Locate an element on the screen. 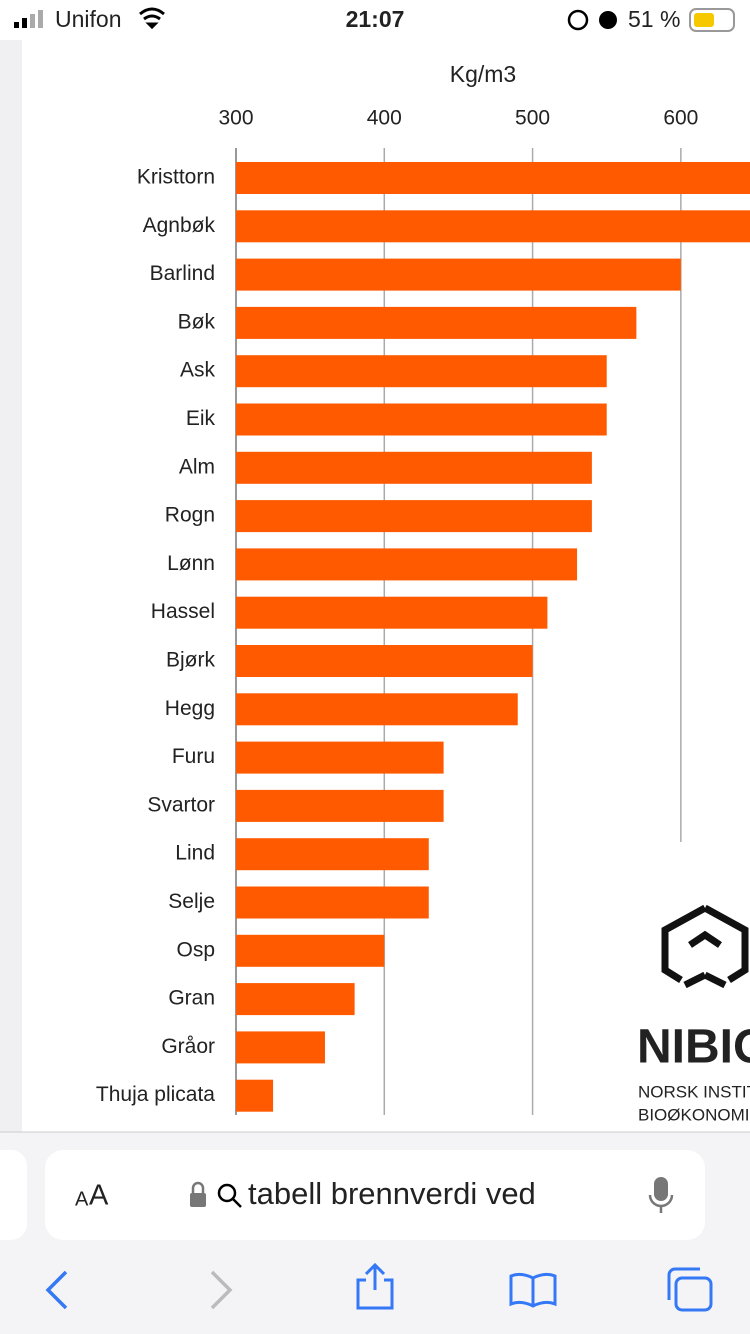  y-tick-label: Gråor is located at coordinates (188, 1046).